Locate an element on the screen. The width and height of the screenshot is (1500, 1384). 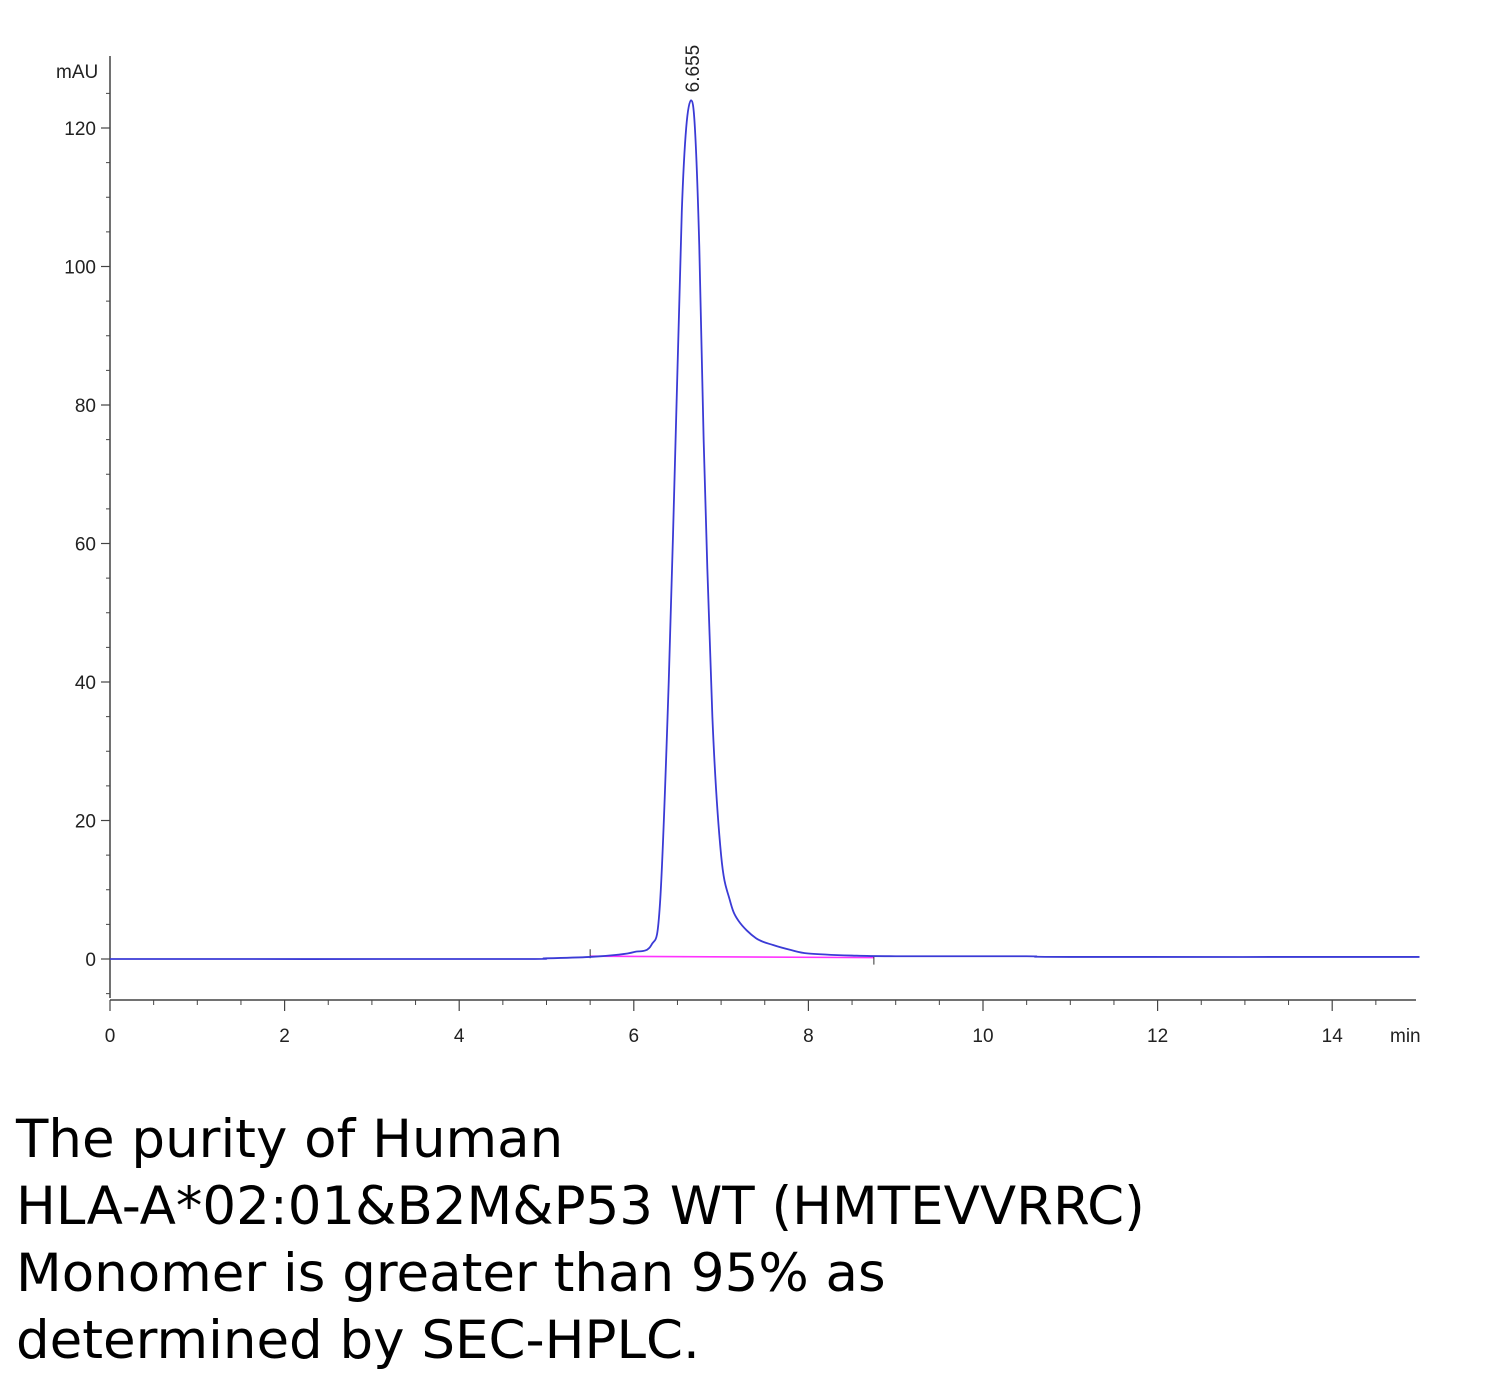
y-unit-label: mAU is located at coordinates (77, 72).